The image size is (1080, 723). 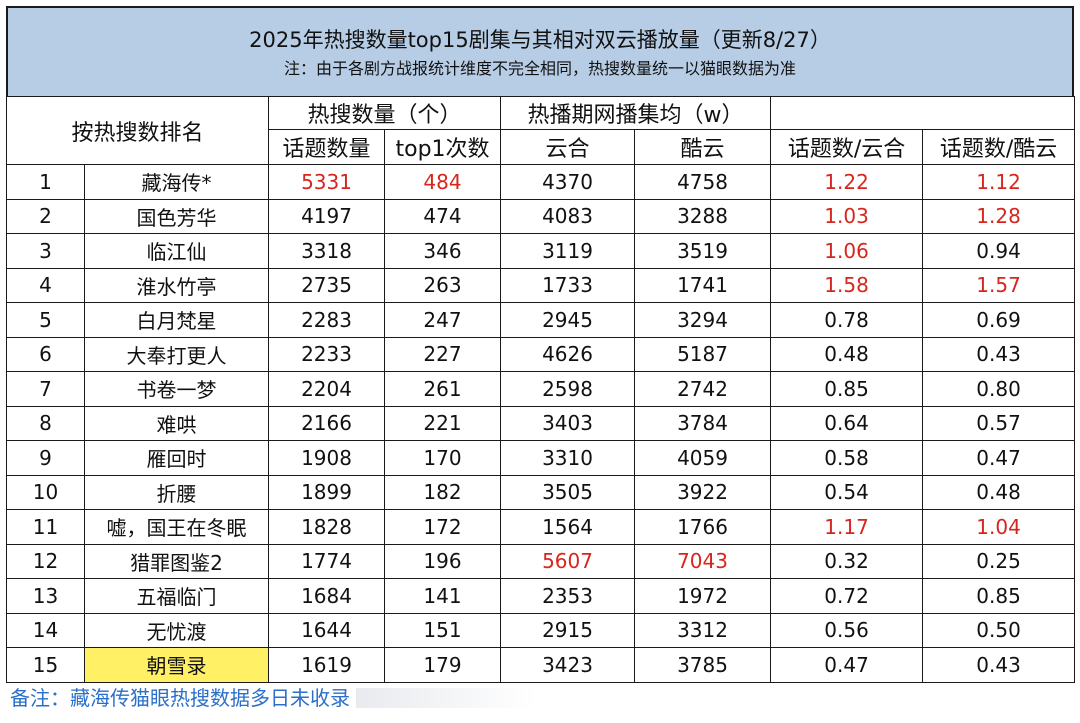 I want to click on header-topic-count: 话题数量, so click(x=327, y=147).